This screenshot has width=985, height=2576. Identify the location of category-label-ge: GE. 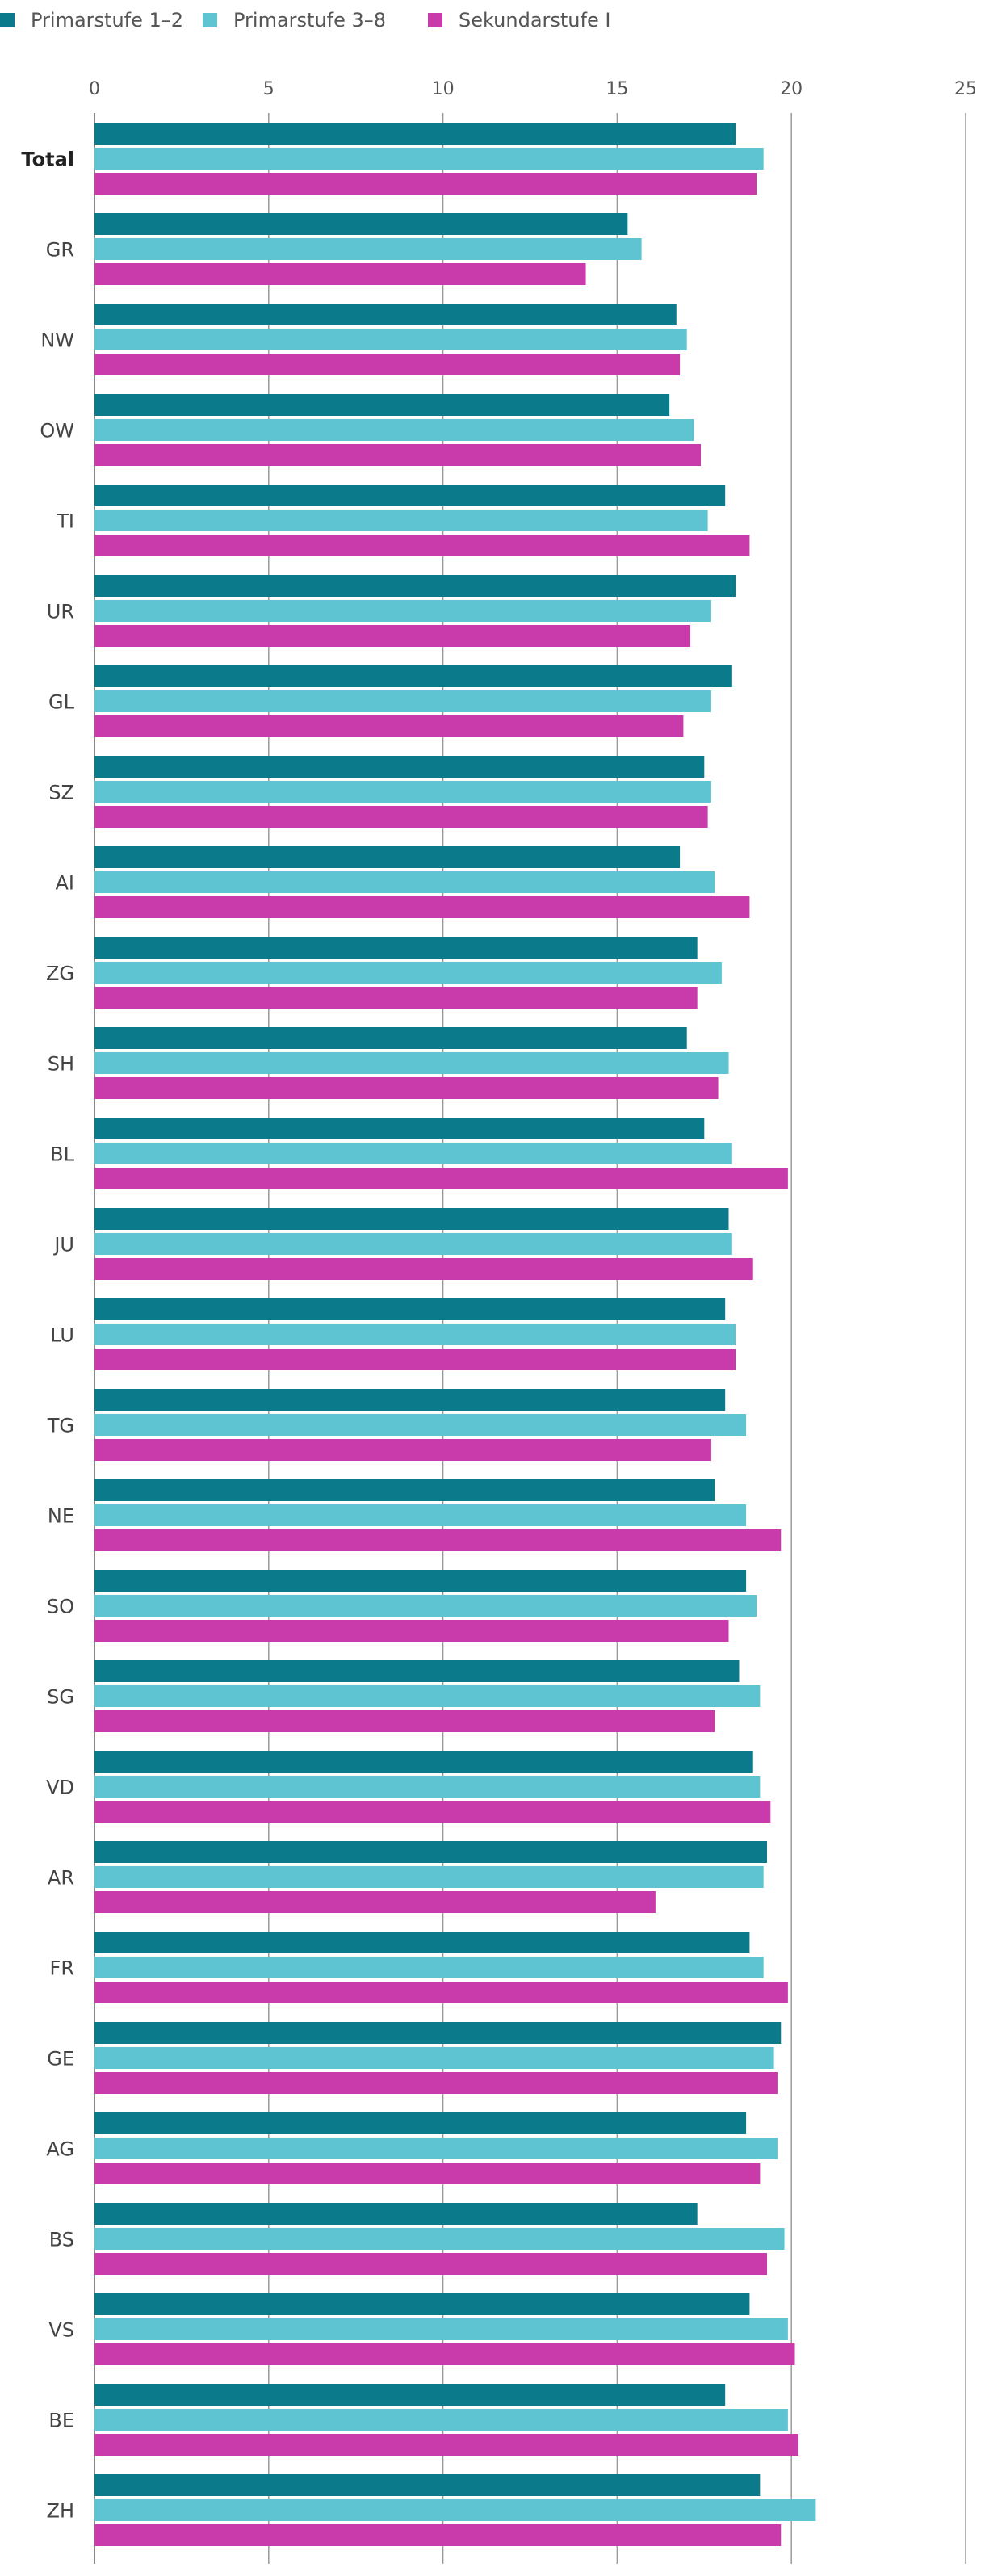
(60, 2059).